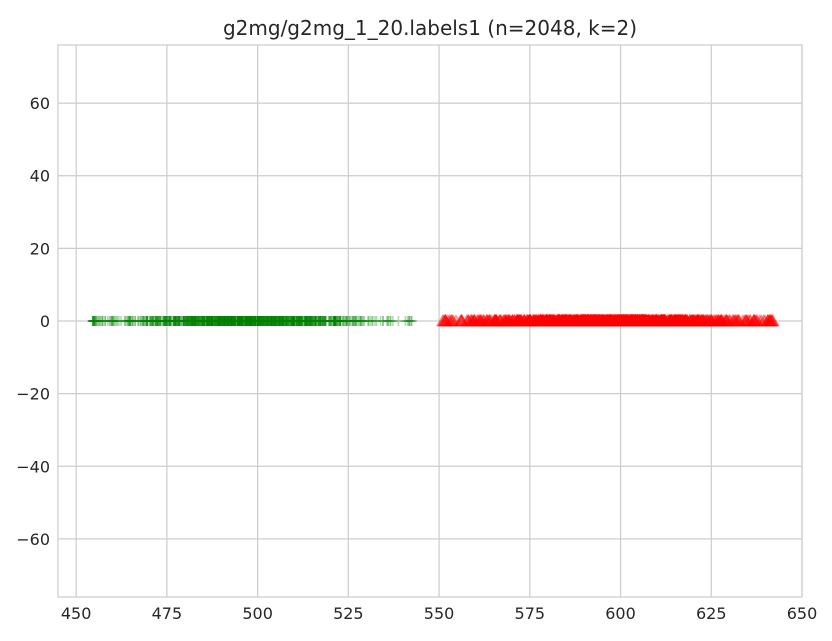  What do you see at coordinates (711, 613) in the screenshot?
I see `x-tick-label: 625` at bounding box center [711, 613].